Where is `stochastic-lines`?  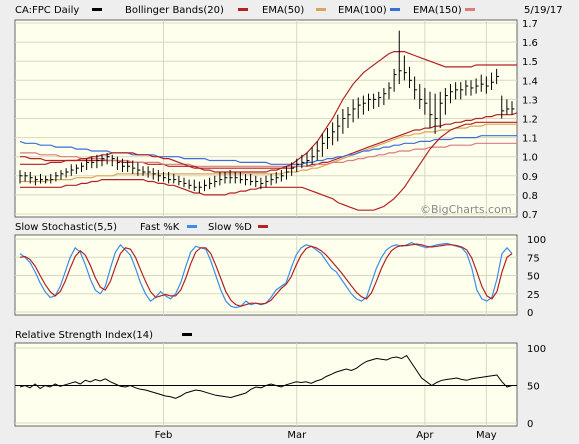
stochastic-lines is located at coordinates (266, 275).